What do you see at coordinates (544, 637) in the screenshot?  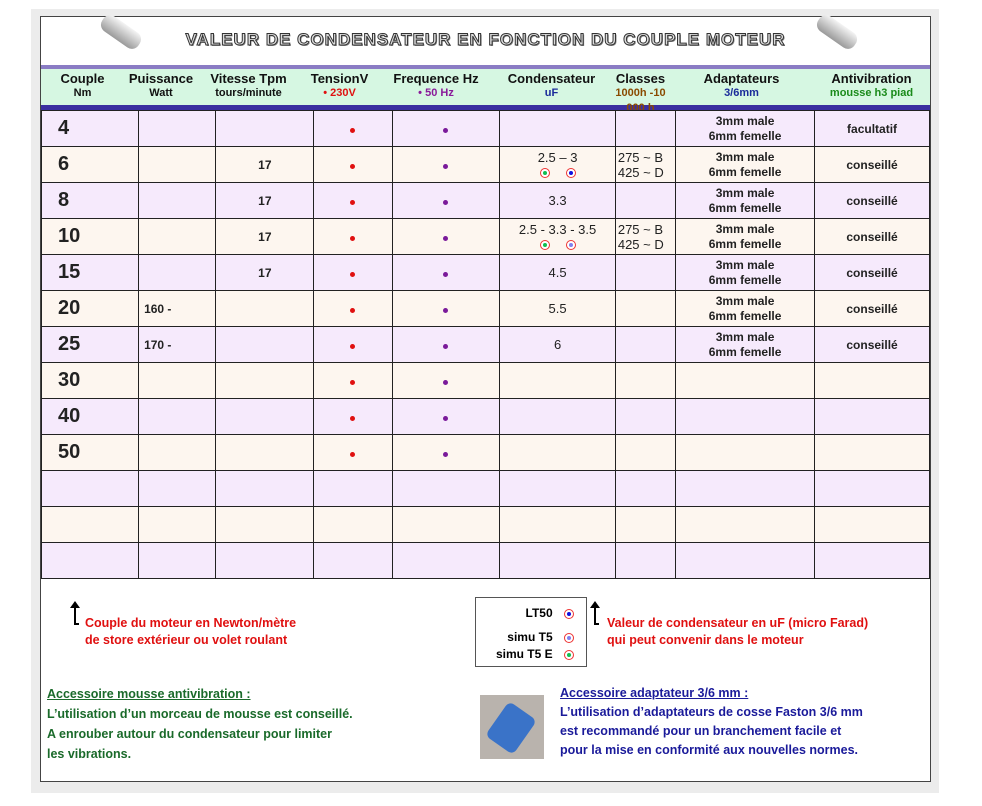 I see `legend-simu-t5: simu T5` at bounding box center [544, 637].